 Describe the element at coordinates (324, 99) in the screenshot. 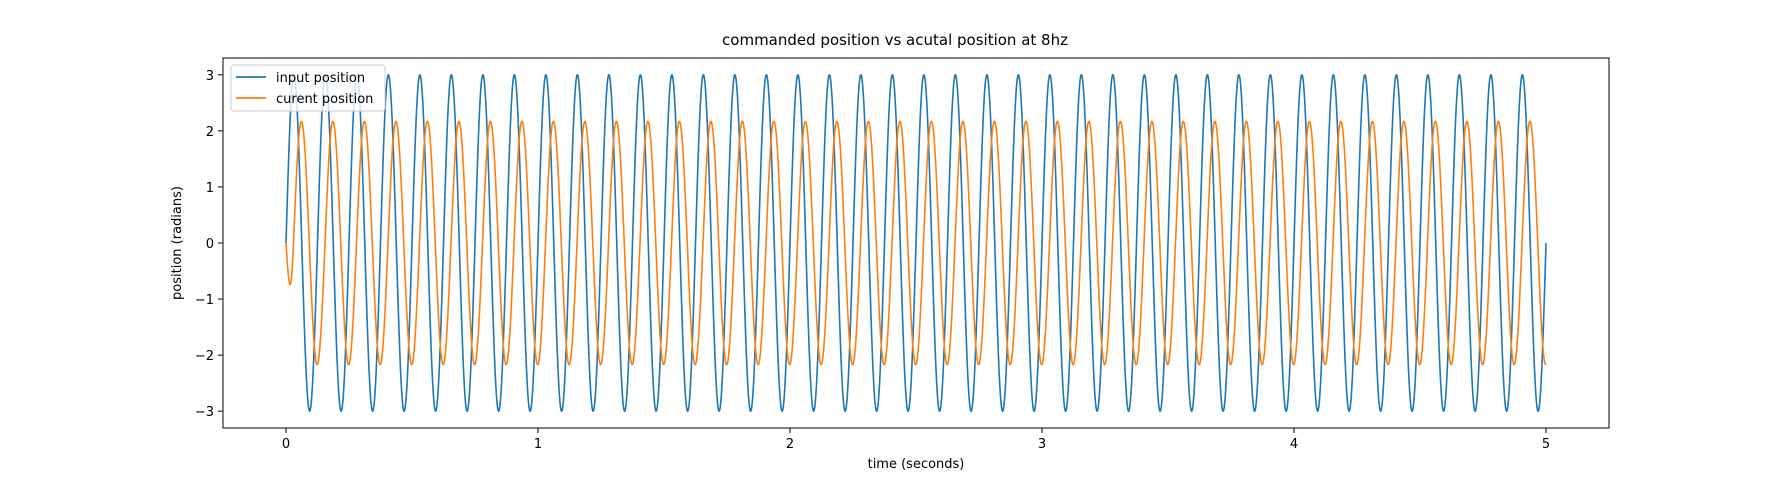

I see `legend-label: curent position` at that location.